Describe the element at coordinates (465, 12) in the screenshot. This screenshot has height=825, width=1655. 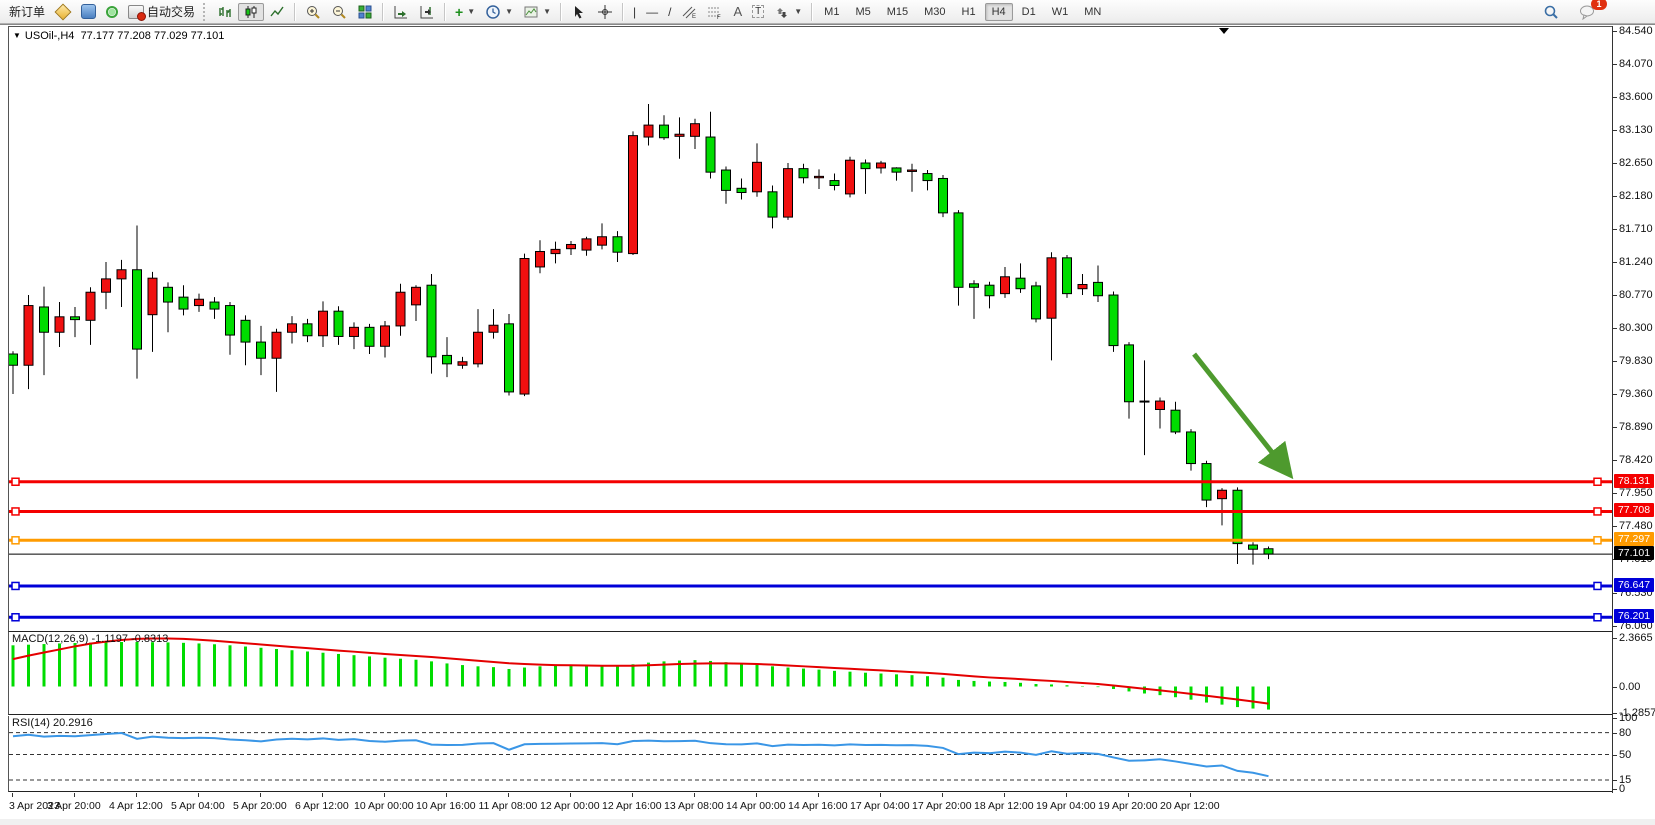
I see `add-indicator-button: + ▼` at that location.